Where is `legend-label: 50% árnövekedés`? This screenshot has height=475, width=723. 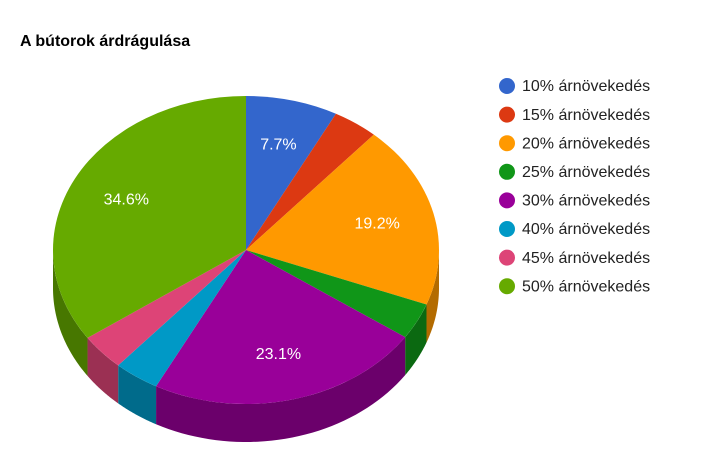 legend-label: 50% árnövekedés is located at coordinates (586, 286).